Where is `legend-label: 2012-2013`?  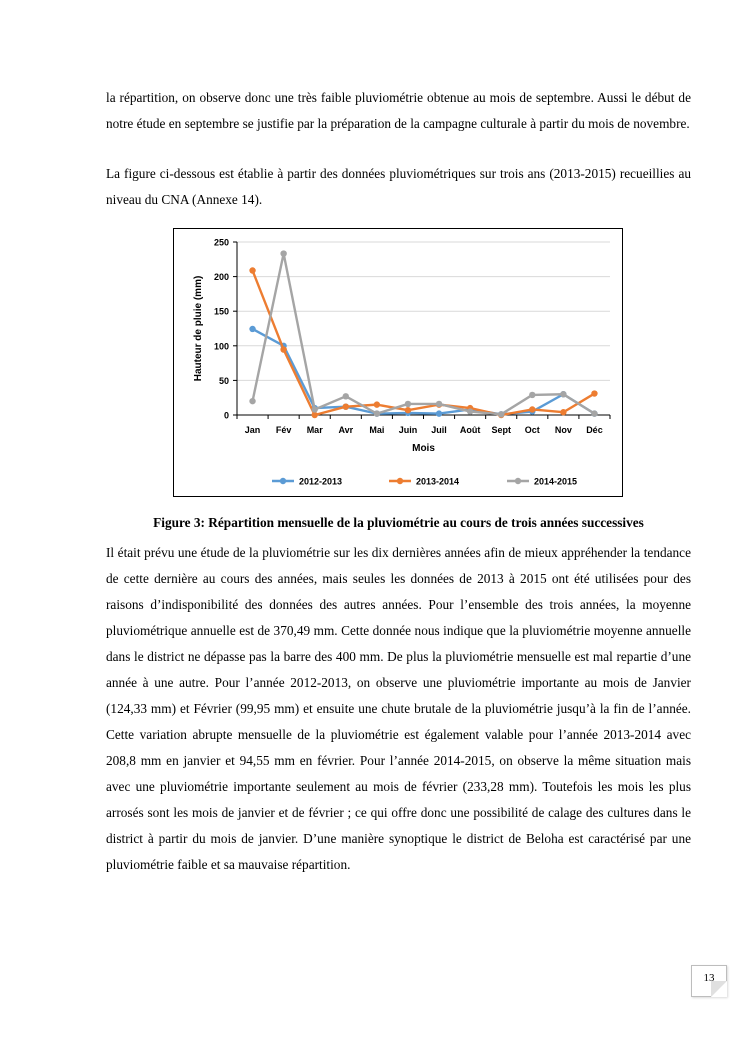
legend-label: 2012-2013 is located at coordinates (320, 482).